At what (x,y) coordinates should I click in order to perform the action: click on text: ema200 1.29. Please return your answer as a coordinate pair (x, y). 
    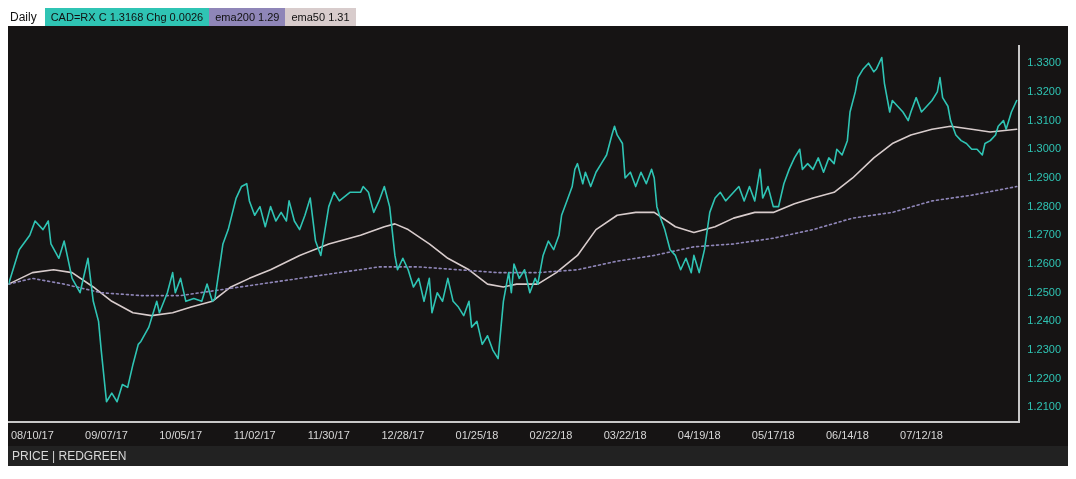
    Looking at the image, I should click on (247, 17).